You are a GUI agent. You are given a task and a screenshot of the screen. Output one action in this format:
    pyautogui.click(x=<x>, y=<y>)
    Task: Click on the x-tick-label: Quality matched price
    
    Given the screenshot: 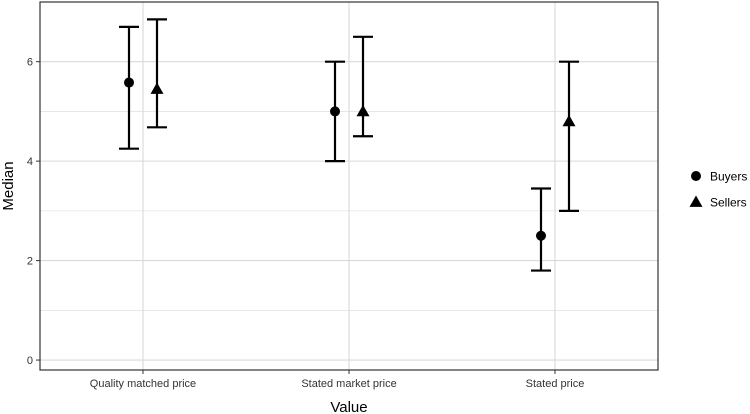 What is the action you would take?
    pyautogui.click(x=143, y=384)
    